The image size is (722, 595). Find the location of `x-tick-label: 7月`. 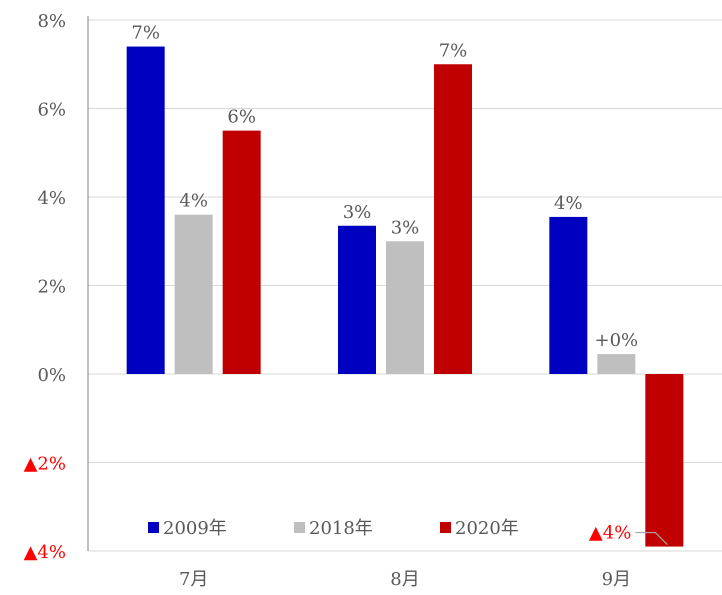

x-tick-label: 7月 is located at coordinates (193, 579).